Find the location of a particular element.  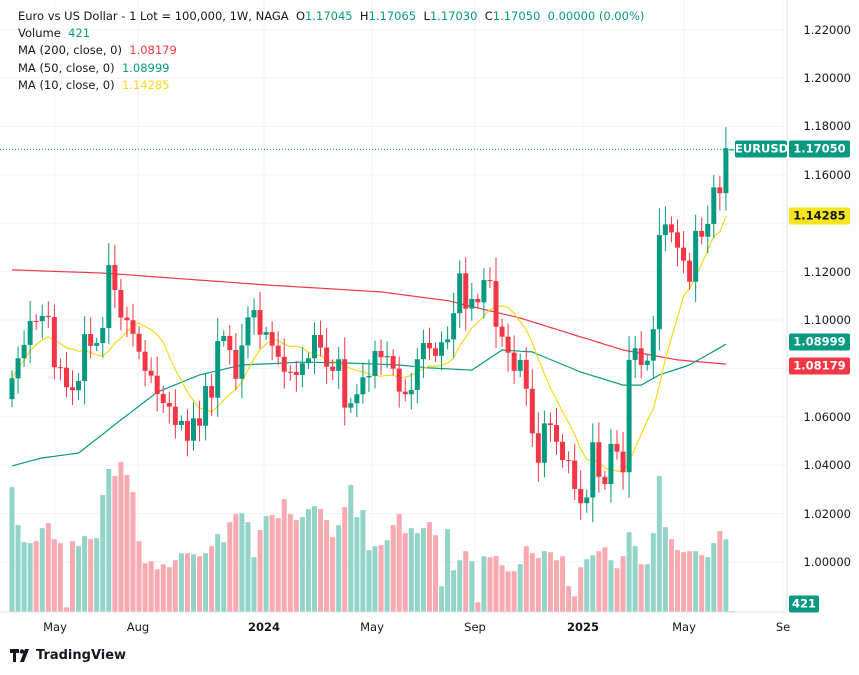

last-price-badge: 1.17050 is located at coordinates (819, 149).